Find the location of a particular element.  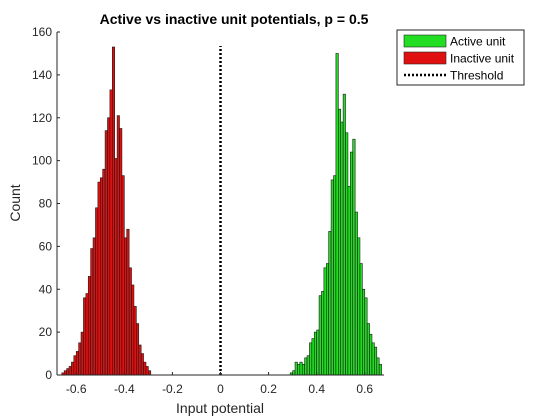

x-tick-label: -0.6 is located at coordinates (76, 389).